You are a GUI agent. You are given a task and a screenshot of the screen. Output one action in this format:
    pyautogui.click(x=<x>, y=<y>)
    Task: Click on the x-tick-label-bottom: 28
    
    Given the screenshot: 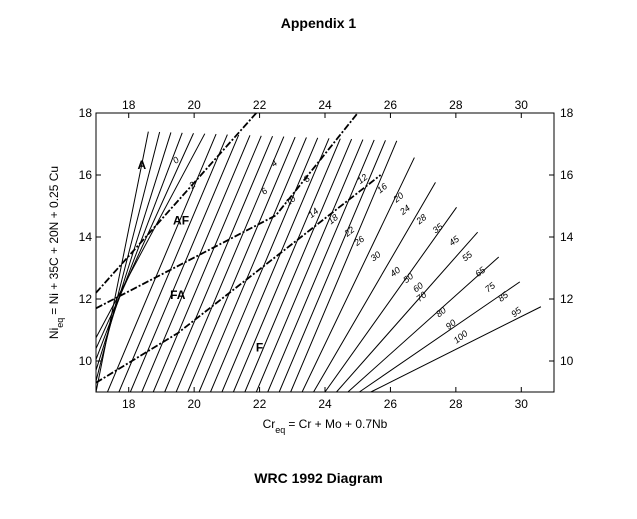 What is the action you would take?
    pyautogui.click(x=456, y=404)
    